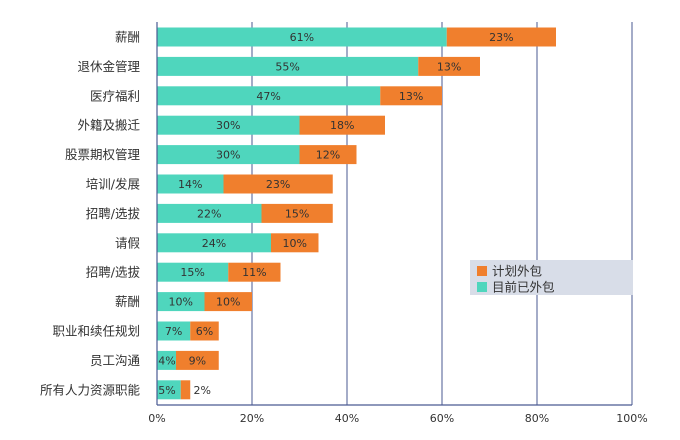 Image resolution: width=680 pixels, height=440 pixels. I want to click on legend-label: 计划外包, so click(517, 271).